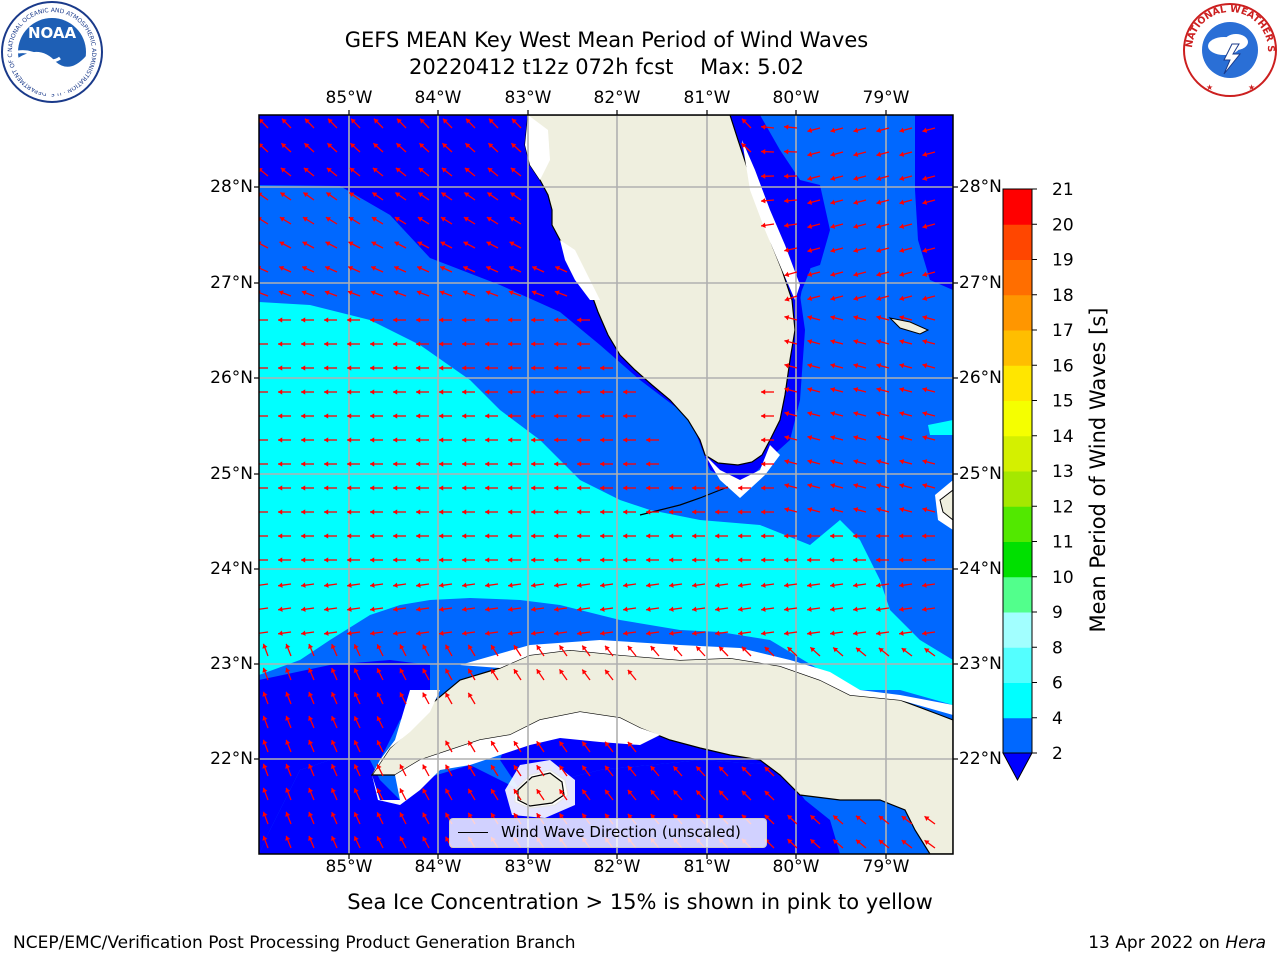 This screenshot has width=1280, height=960. What do you see at coordinates (1245, 943) in the screenshot?
I see `footer-host: Hera` at bounding box center [1245, 943].